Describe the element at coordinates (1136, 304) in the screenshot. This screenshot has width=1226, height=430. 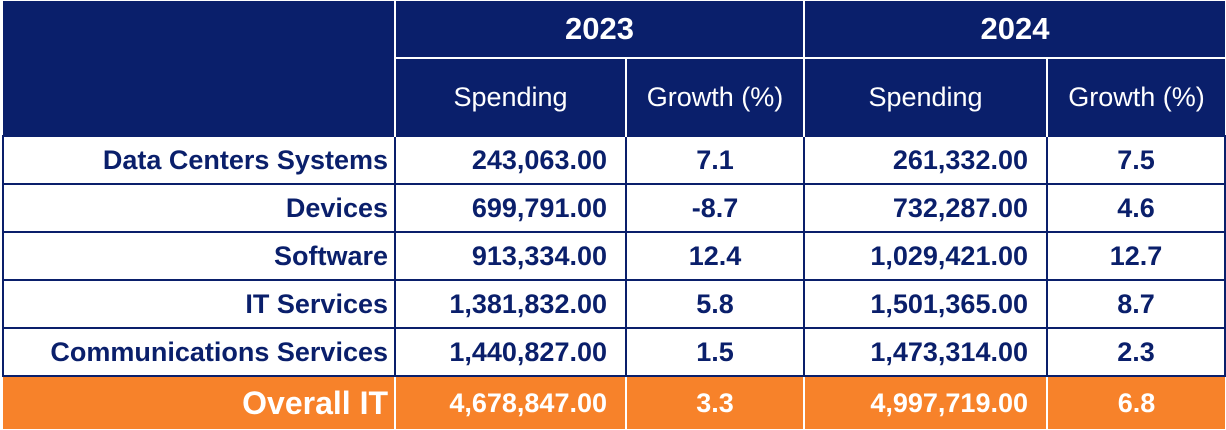
I see `growth-2024-cell: 8.7` at that location.